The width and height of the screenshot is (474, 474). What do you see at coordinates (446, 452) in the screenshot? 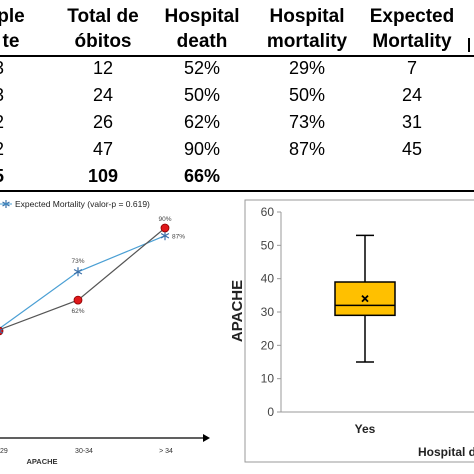
I see `x-axis-title: Hospital de` at bounding box center [446, 452].